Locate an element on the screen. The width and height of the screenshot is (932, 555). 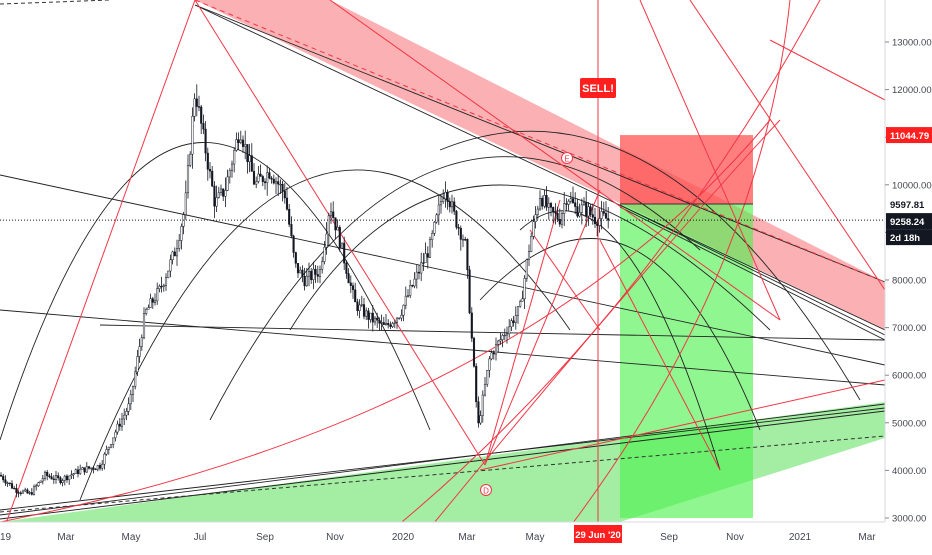
x-tick-label: Sep is located at coordinates (265, 537).